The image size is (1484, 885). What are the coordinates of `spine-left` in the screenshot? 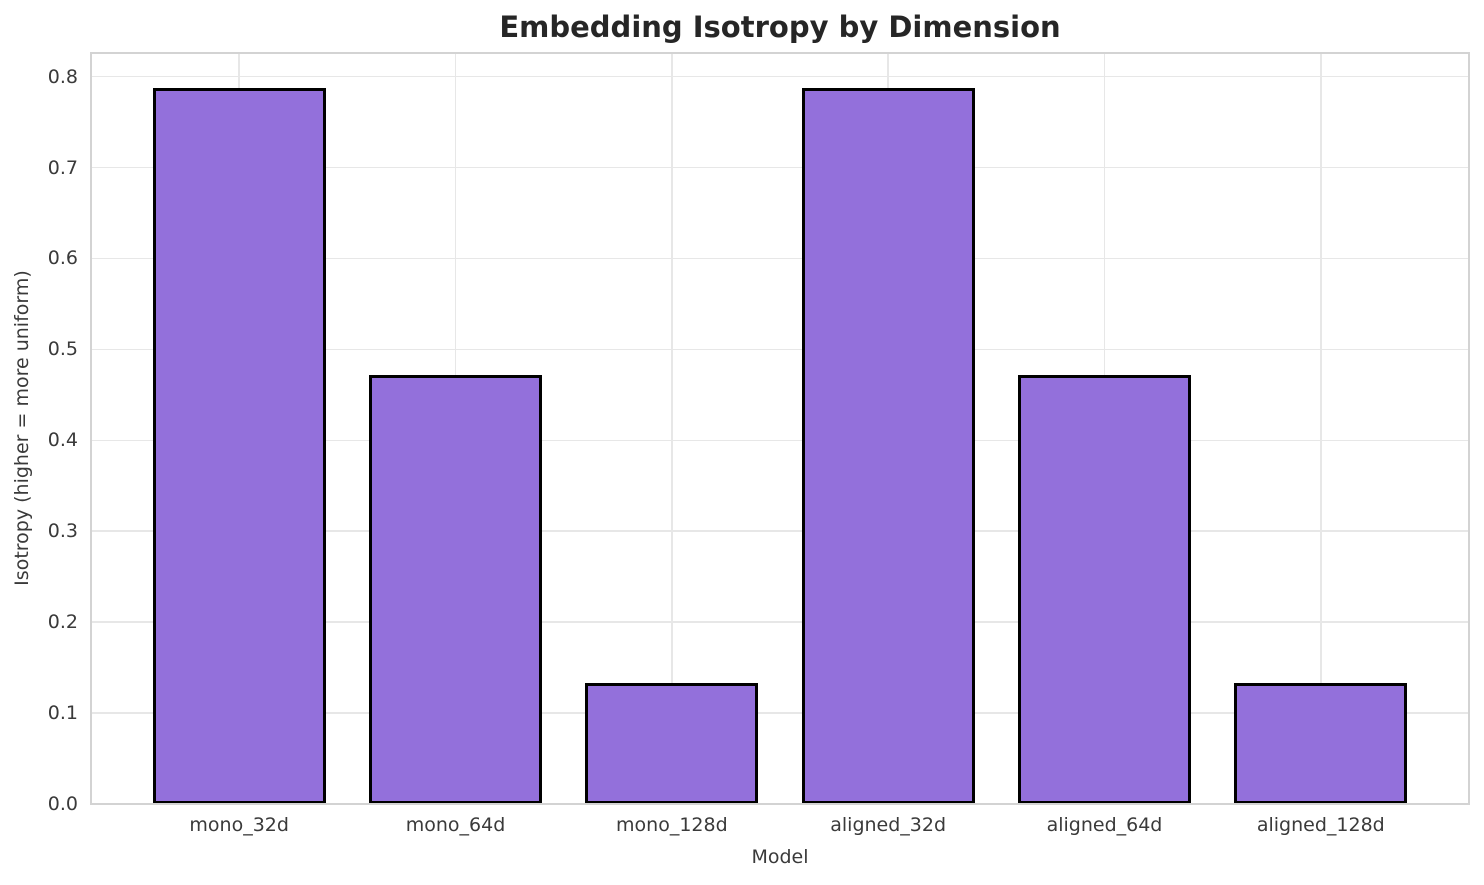 It's located at (91, 428).